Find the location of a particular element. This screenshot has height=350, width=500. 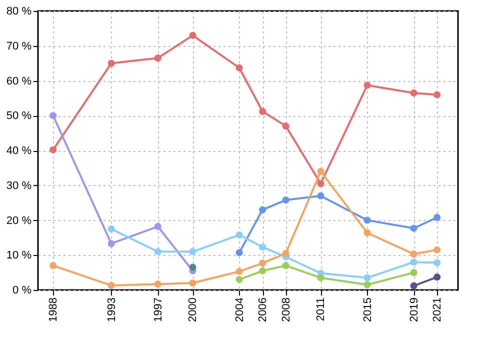

y-tick-label: 50 % is located at coordinates (19, 116).